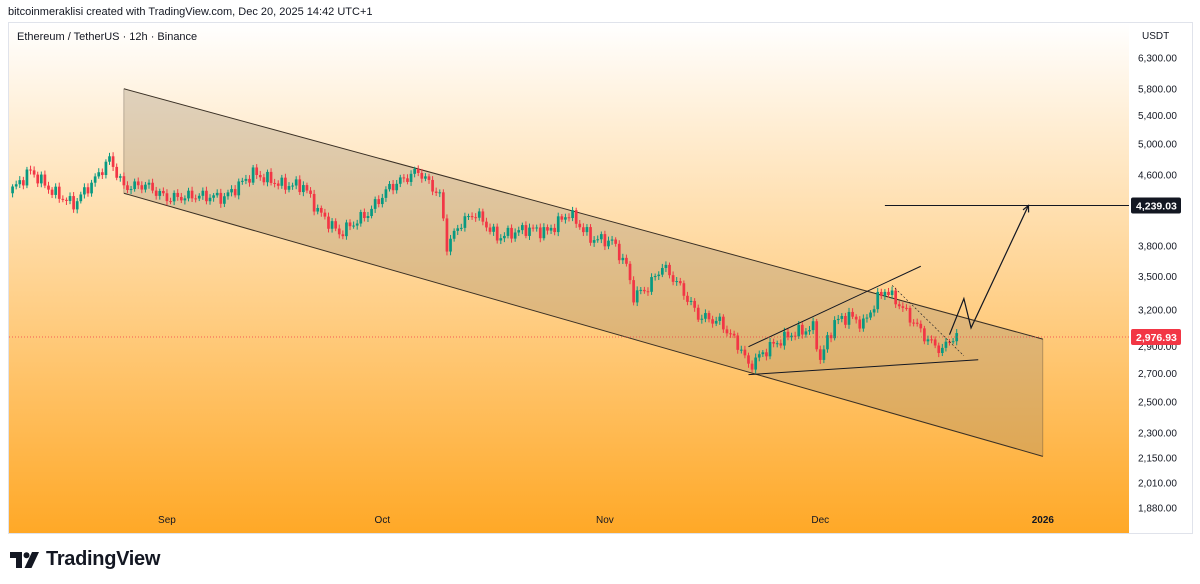 The width and height of the screenshot is (1200, 584). I want to click on x-tick-label: Nov, so click(605, 520).